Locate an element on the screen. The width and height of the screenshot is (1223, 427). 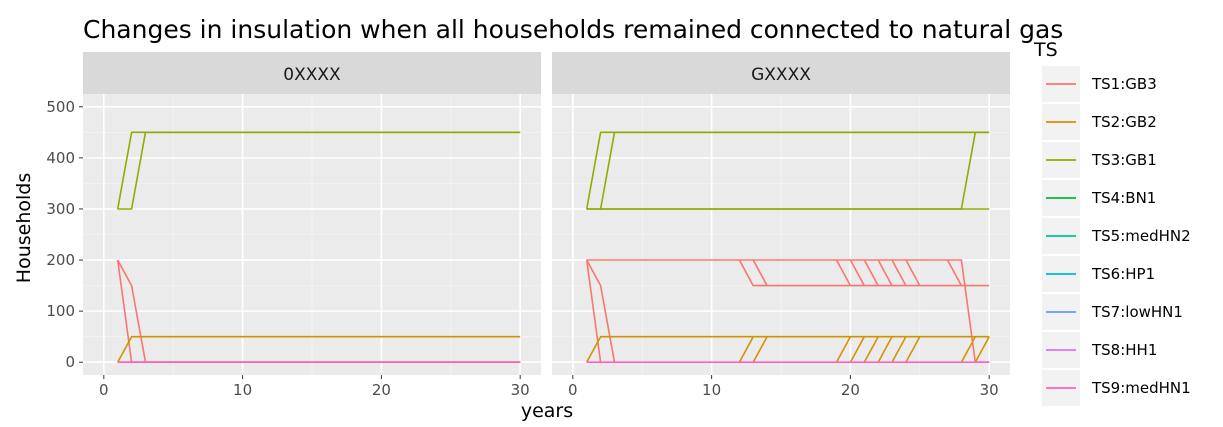
legend-label: TS5:medHN2 is located at coordinates (1141, 236).